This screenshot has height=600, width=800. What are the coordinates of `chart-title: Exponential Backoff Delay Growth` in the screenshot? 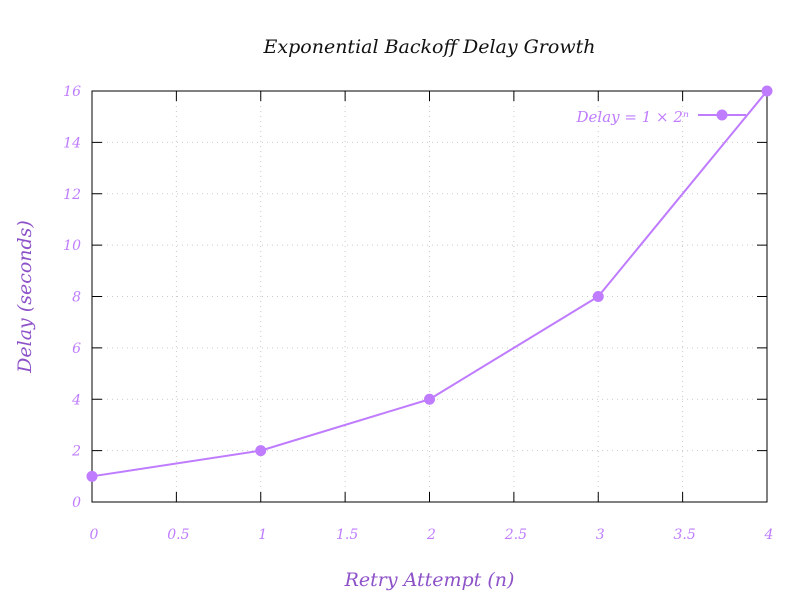 It's located at (429, 47).